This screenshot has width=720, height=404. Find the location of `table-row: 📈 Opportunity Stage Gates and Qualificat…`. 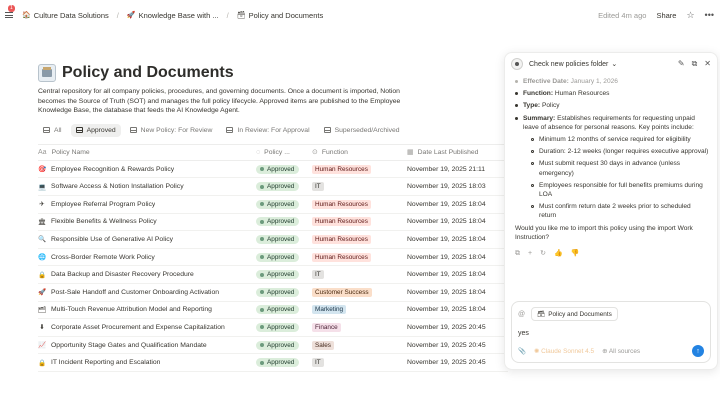

table-row: 📈 Opportunity Stage Gates and Qualificat… is located at coordinates (273, 346).